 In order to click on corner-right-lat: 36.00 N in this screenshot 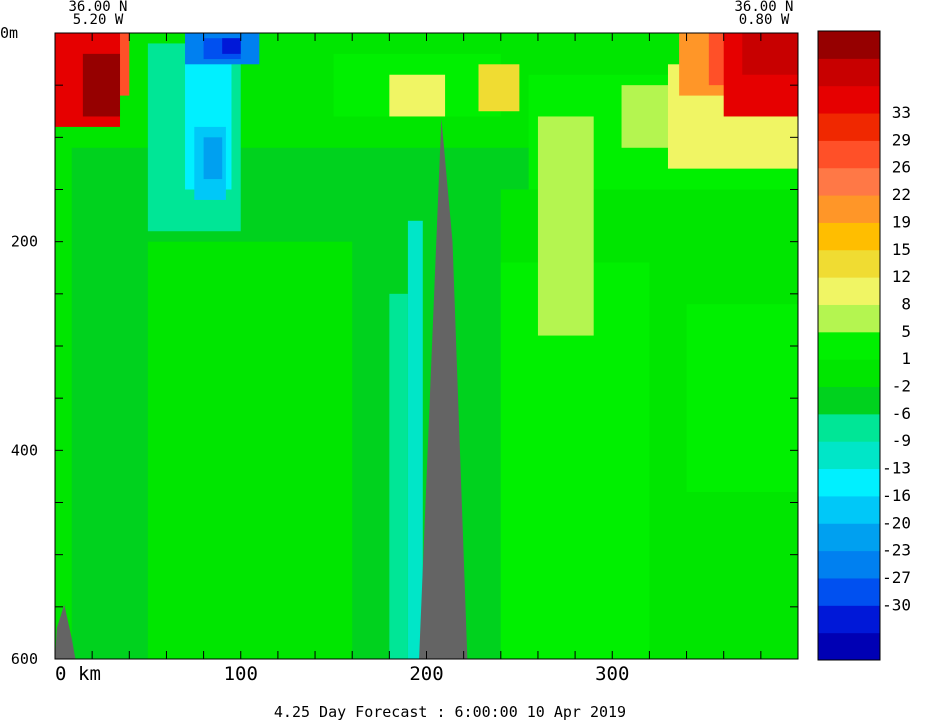, I will do `click(763, 7)`.